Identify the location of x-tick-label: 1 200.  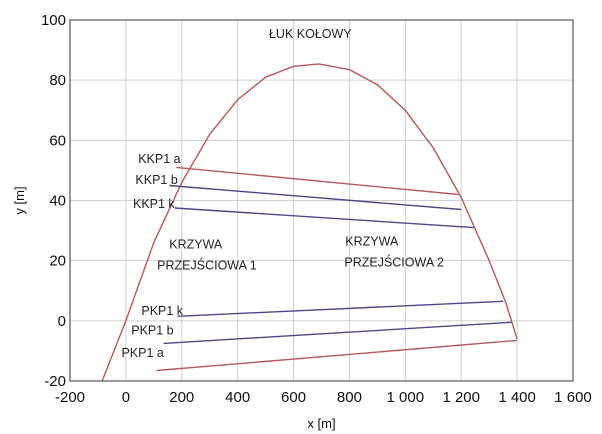
(461, 397).